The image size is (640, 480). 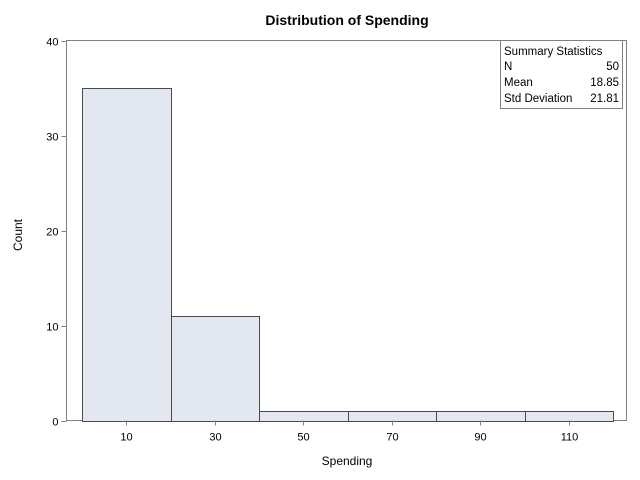 I want to click on x-tick-label: 70, so click(x=392, y=438).